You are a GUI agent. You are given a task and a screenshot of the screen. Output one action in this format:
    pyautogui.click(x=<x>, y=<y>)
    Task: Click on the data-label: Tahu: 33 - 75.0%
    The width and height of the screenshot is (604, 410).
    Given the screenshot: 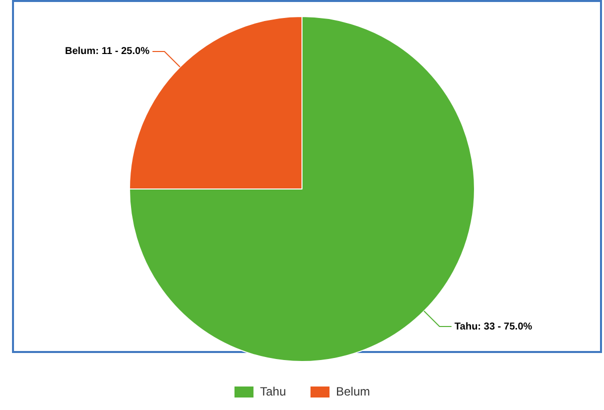 What is the action you would take?
    pyautogui.click(x=493, y=326)
    